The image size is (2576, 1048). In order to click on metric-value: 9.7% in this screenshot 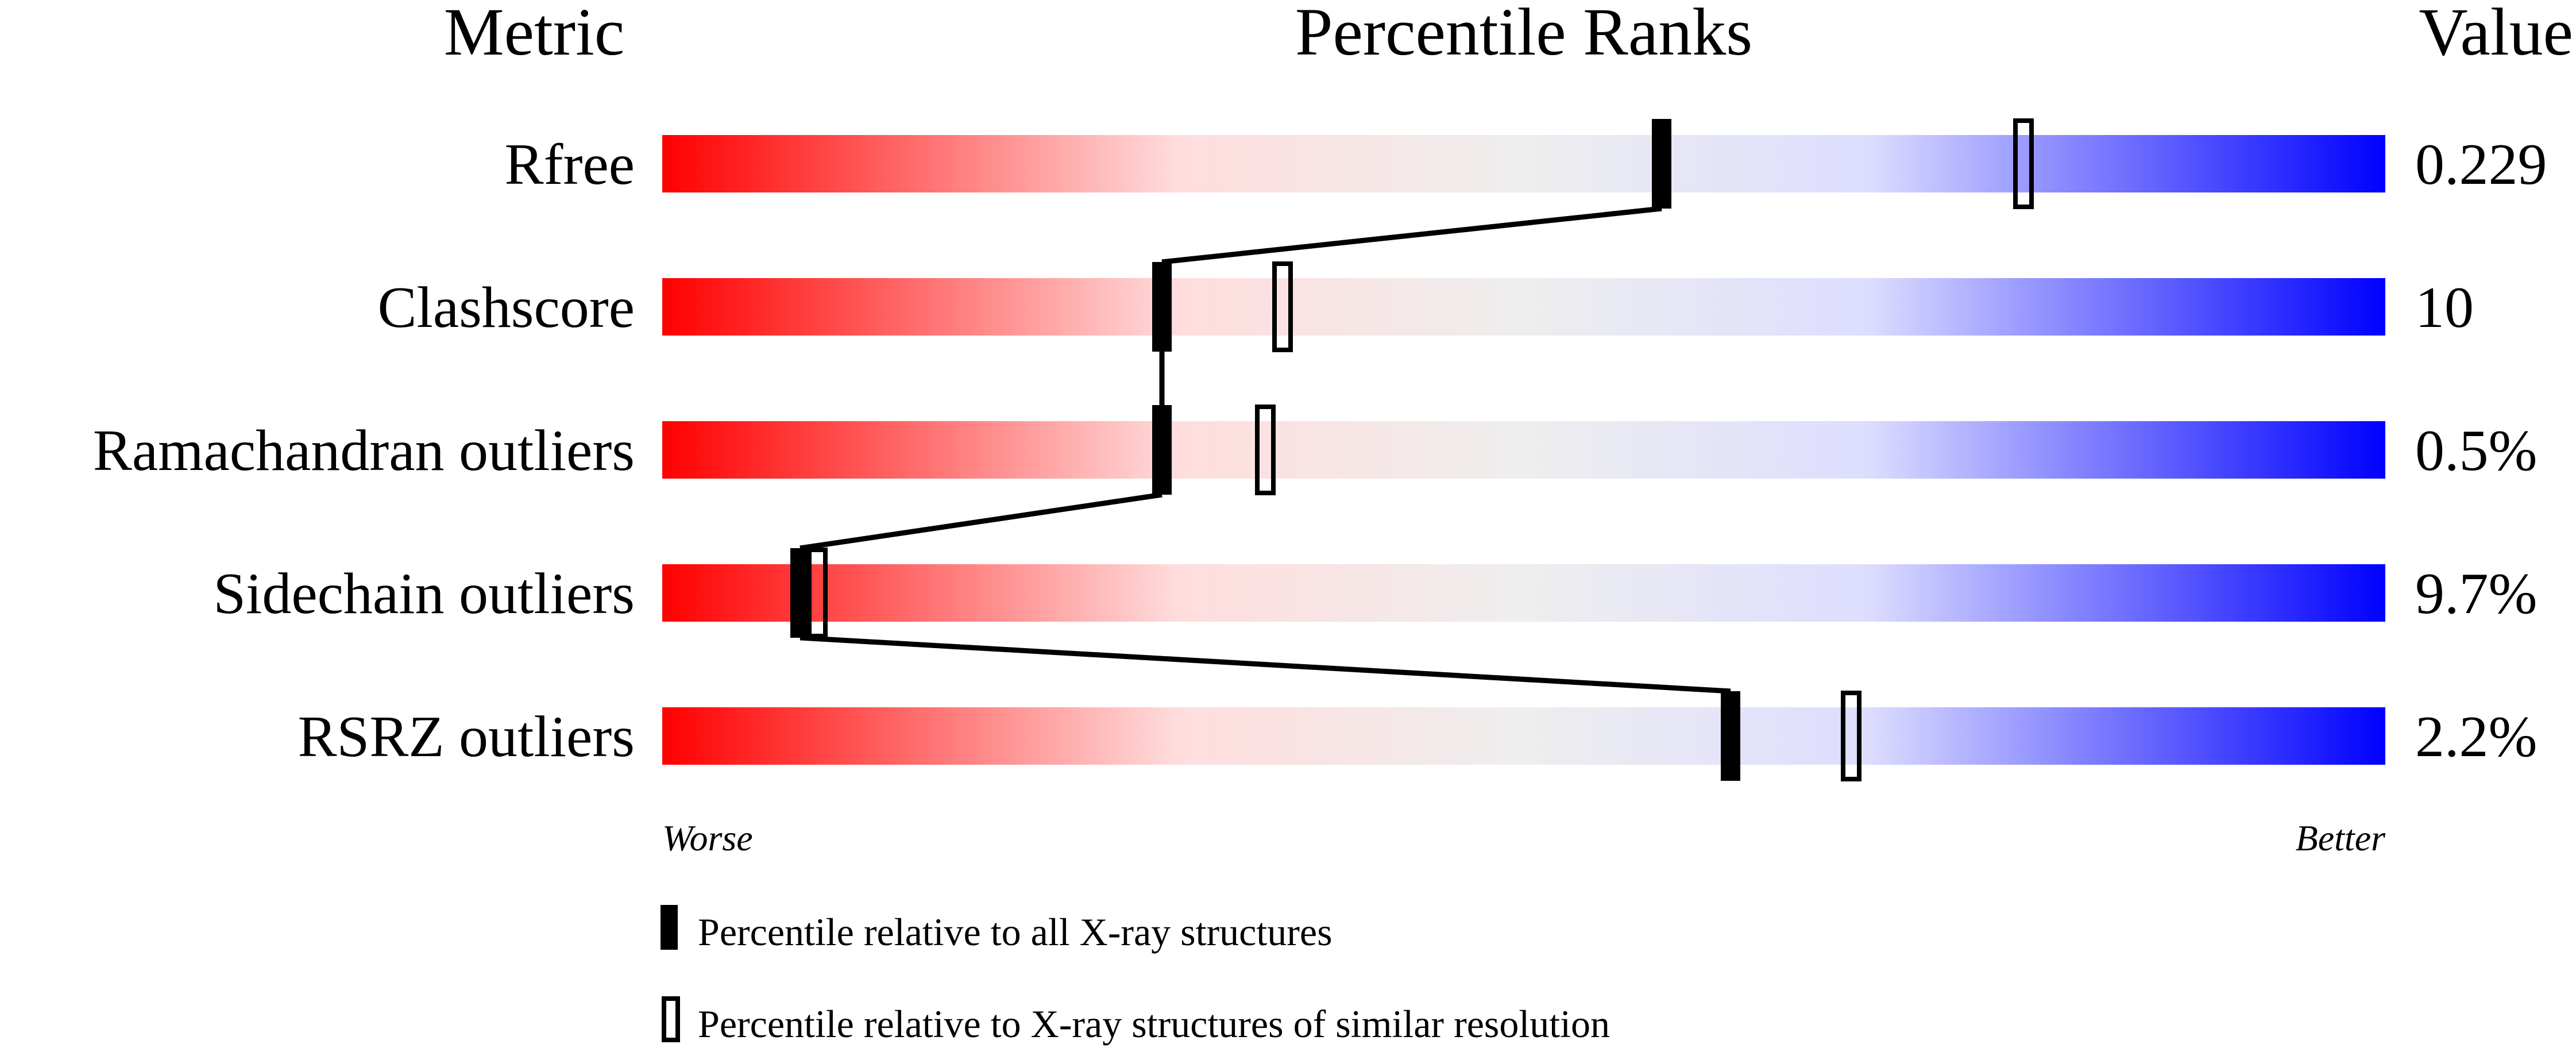, I will do `click(2476, 593)`.